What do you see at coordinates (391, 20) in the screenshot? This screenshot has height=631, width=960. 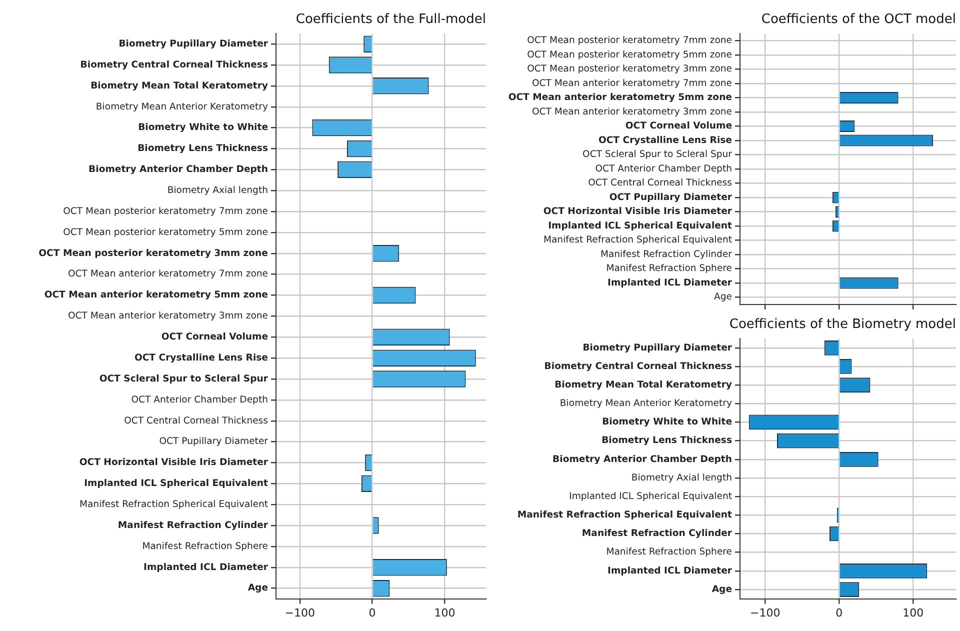 I see `chart-title: Coefficients of the Full-model` at bounding box center [391, 20].